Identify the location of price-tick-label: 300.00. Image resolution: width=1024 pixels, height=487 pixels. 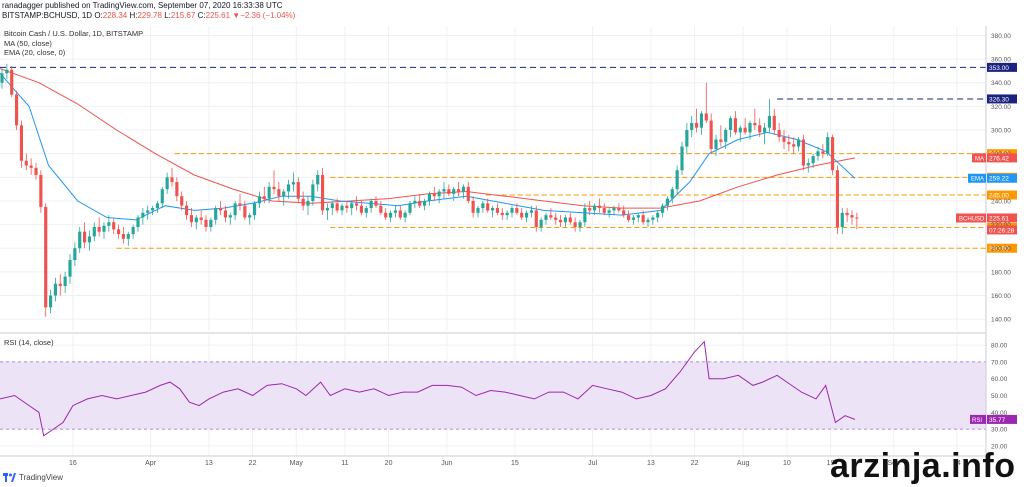
(1001, 131).